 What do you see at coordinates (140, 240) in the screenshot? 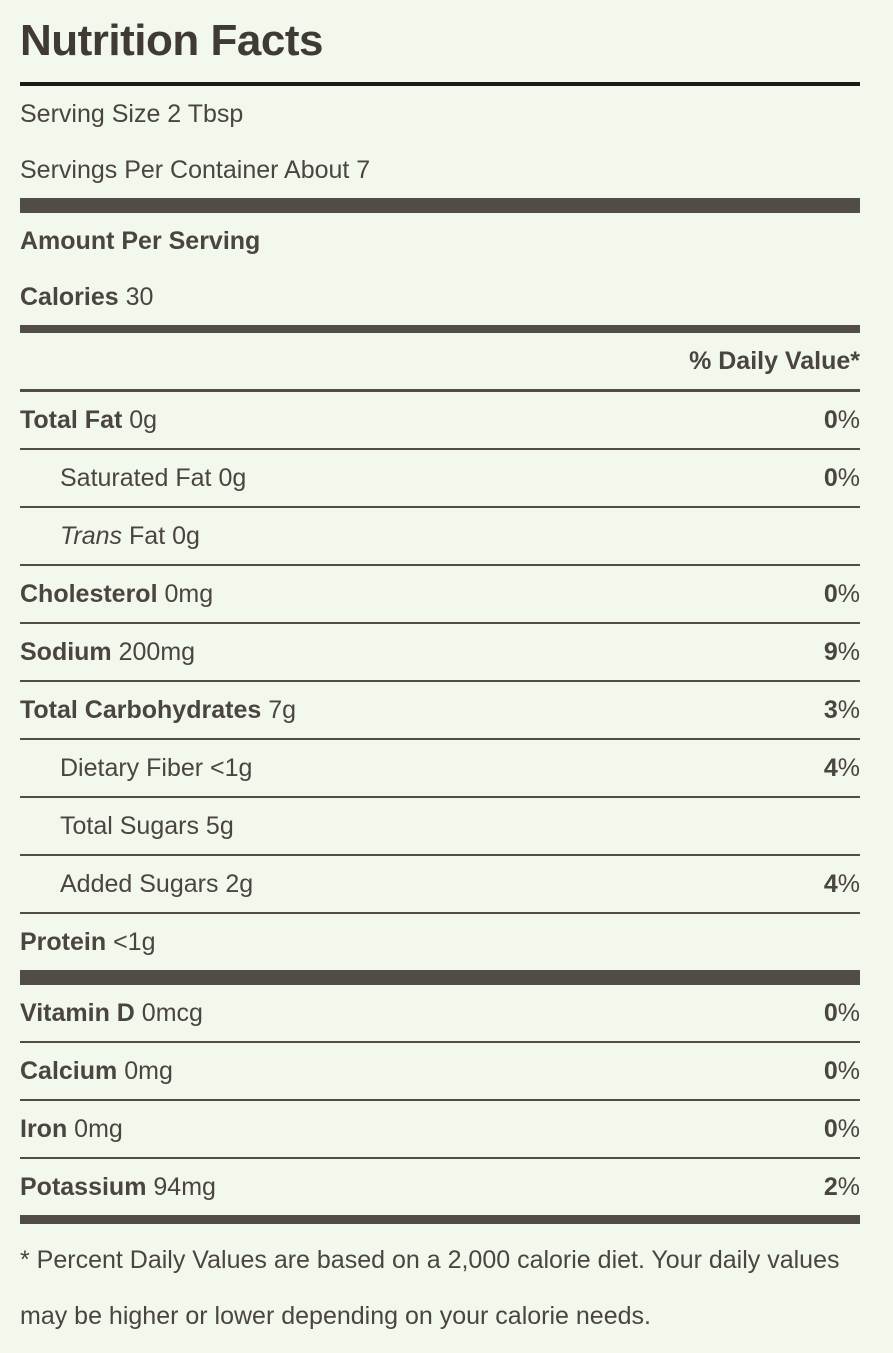
I see `amount-per-serving: Amount Per Serving` at bounding box center [140, 240].